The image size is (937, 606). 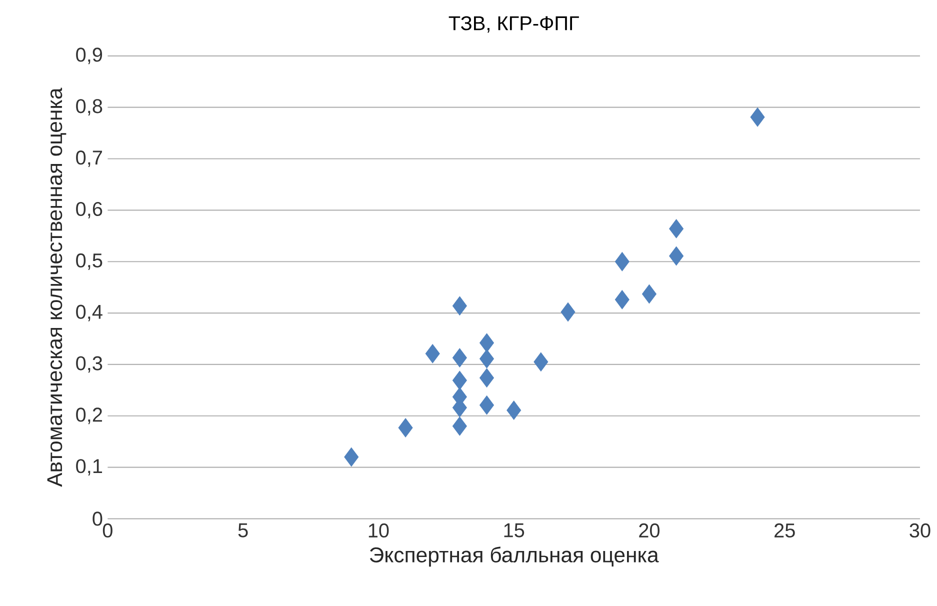 I want to click on y-tick-label: 0,2, so click(x=89, y=416).